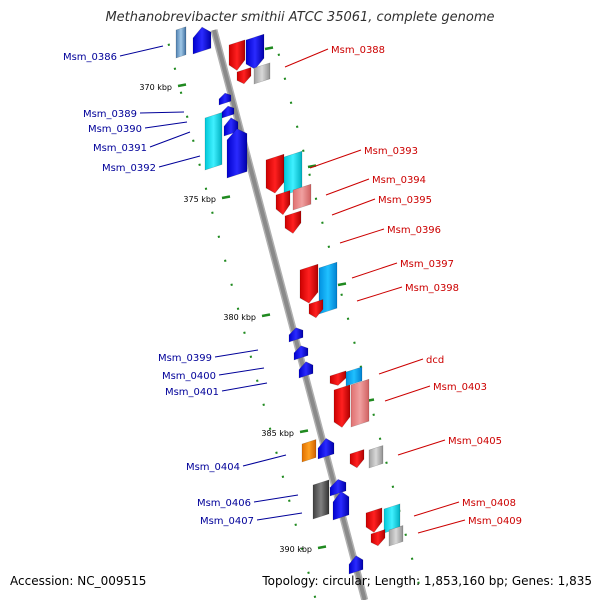 Image resolution: width=600 pixels, height=600 pixels. Describe the element at coordinates (189, 376) in the screenshot. I see `gene-label-msm-0400: Msm_0400` at that location.